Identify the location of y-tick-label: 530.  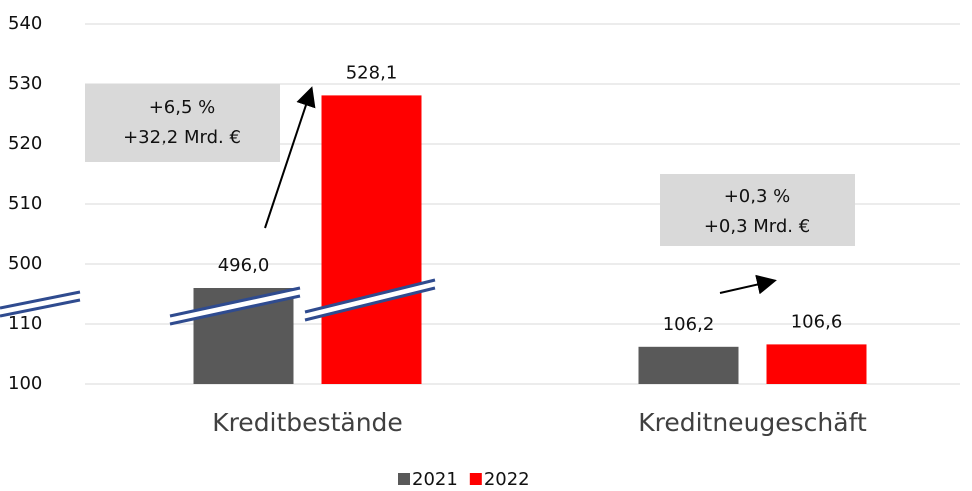
(25, 83).